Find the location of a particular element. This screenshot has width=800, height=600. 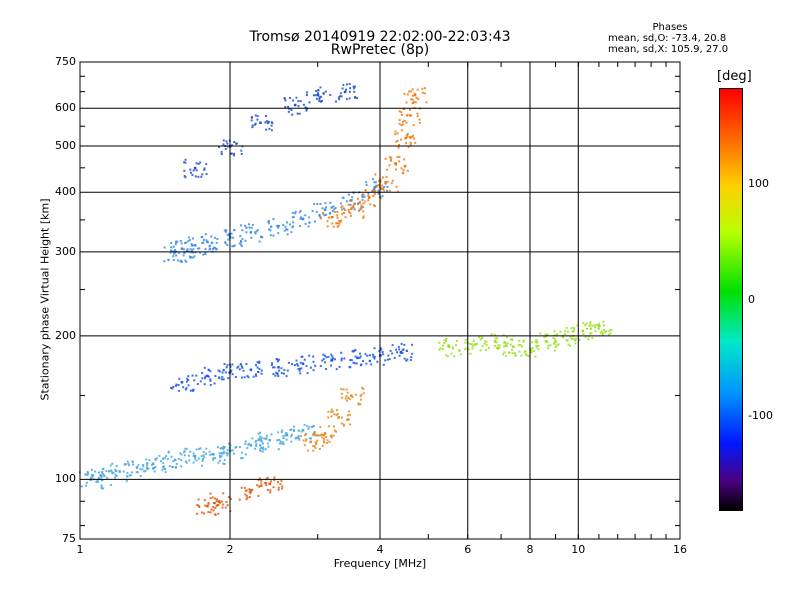

stats-heading: Phases is located at coordinates (670, 27).